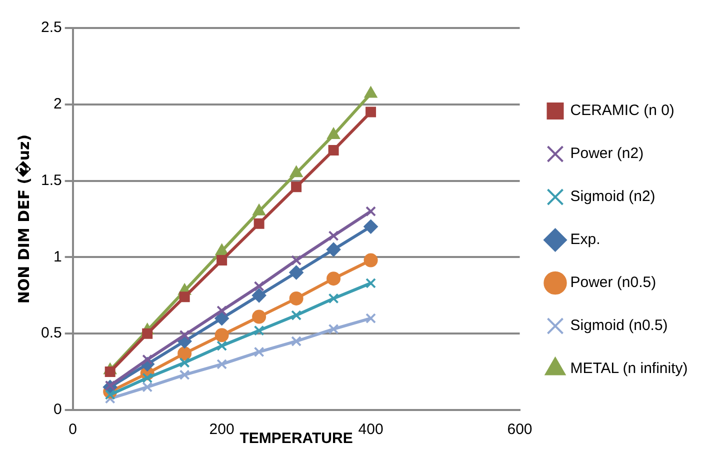 This screenshot has height=464, width=701. Describe the element at coordinates (296, 439) in the screenshot. I see `x-axis-title: TEMPERATURE` at that location.